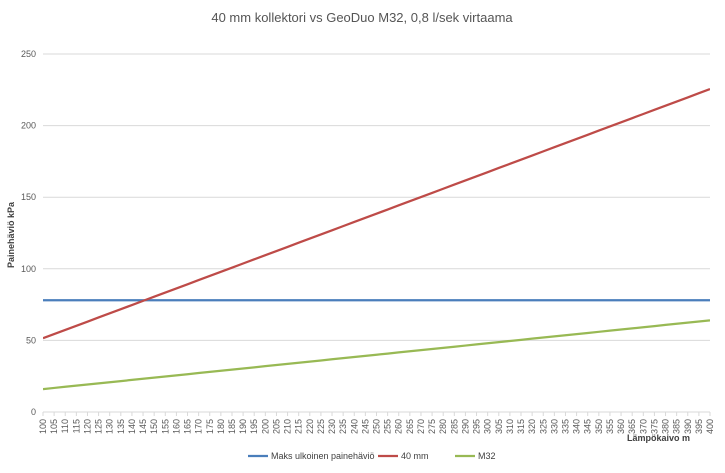 The width and height of the screenshot is (725, 473). What do you see at coordinates (632, 426) in the screenshot?
I see `x-tick-label: 365` at bounding box center [632, 426].